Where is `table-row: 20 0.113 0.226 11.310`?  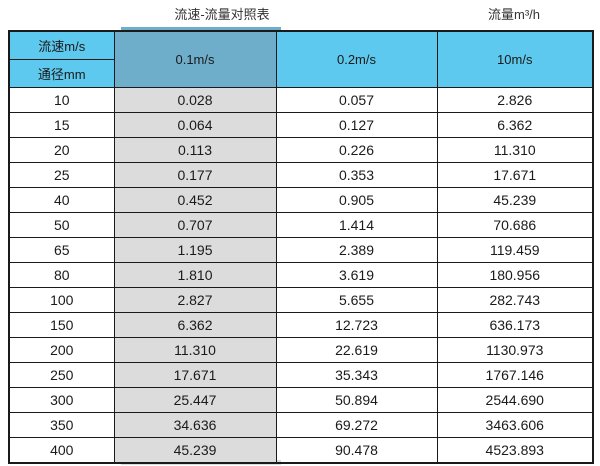
table-row: 20 0.113 0.226 11.310 is located at coordinates (301, 150).